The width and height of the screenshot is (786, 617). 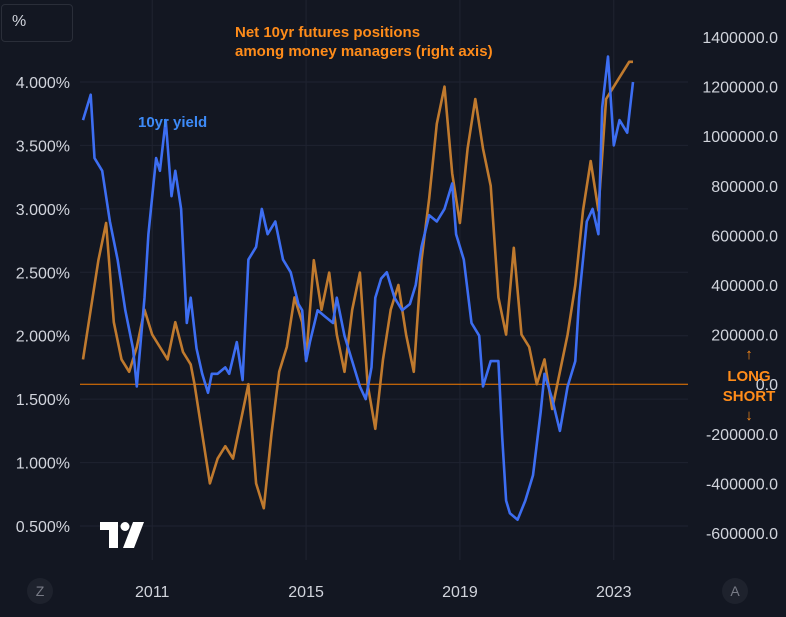 I want to click on right-axis-tick-label: -400000.0, so click(x=742, y=484).